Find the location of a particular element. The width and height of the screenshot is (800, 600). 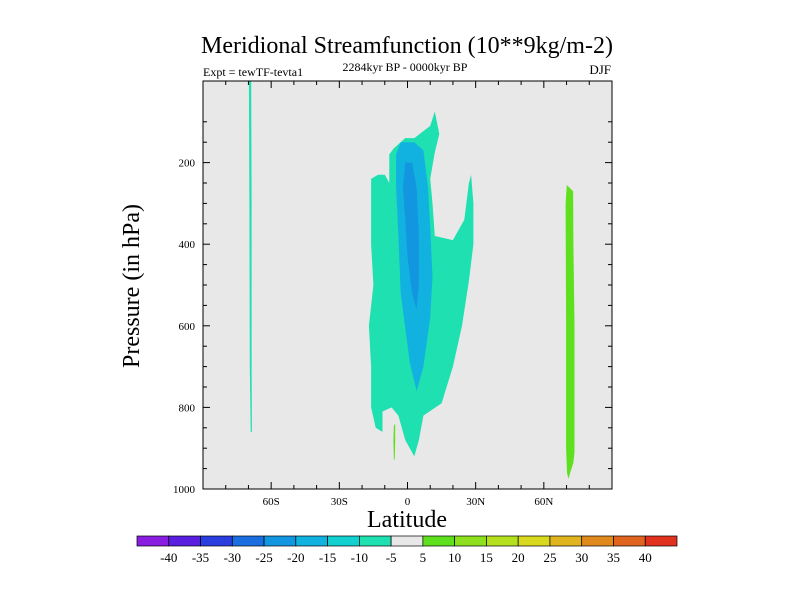

x-tick-label: 60N is located at coordinates (543, 502).